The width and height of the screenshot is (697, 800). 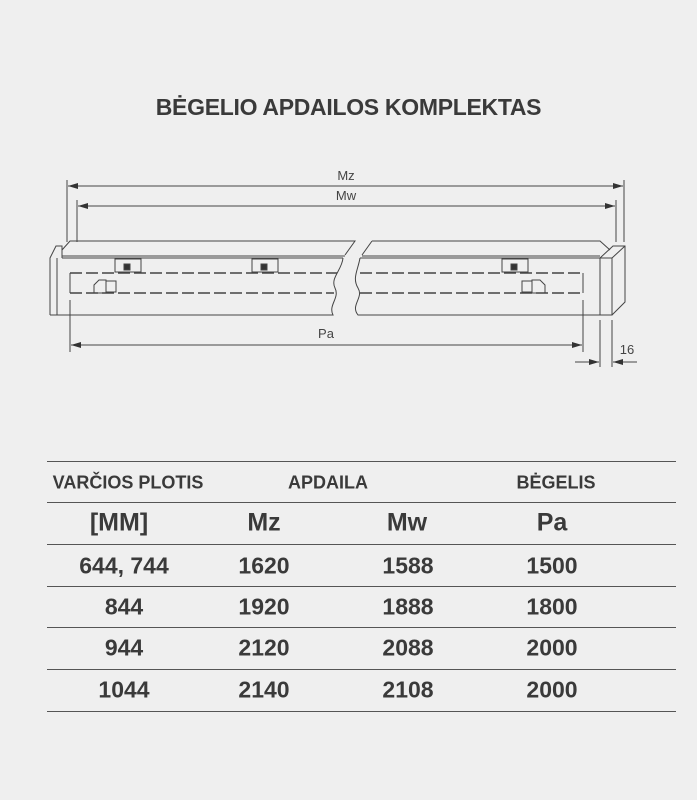 I want to click on cell-width: 944, so click(x=124, y=647).